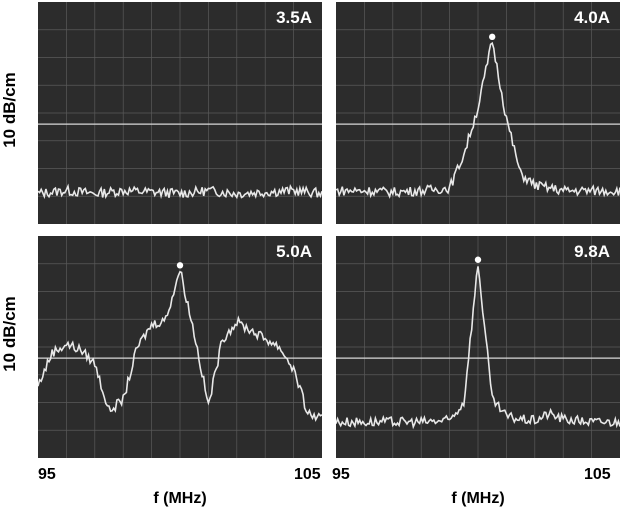 The width and height of the screenshot is (620, 518). Describe the element at coordinates (47, 474) in the screenshot. I see `x-tick-min-left: 95` at that location.